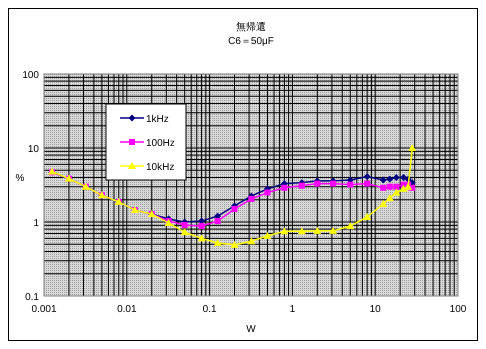  I want to click on y-tick-label: 0.1, so click(32, 297).